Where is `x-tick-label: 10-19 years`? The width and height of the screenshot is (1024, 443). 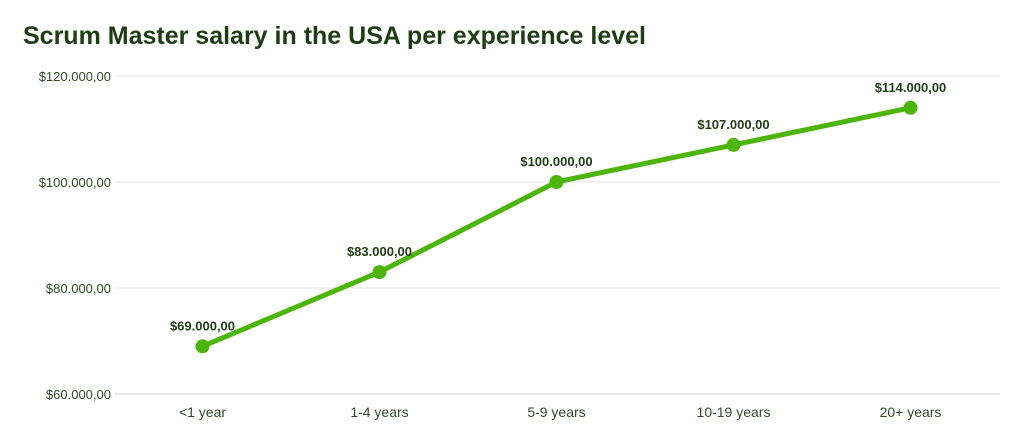
x-tick-label: 10-19 years is located at coordinates (734, 412).